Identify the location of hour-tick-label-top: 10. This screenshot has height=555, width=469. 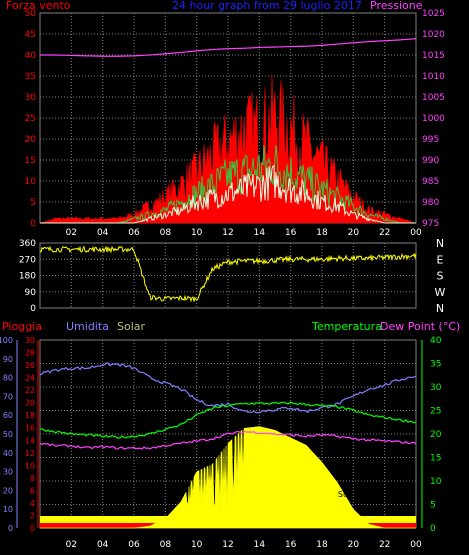
(197, 233).